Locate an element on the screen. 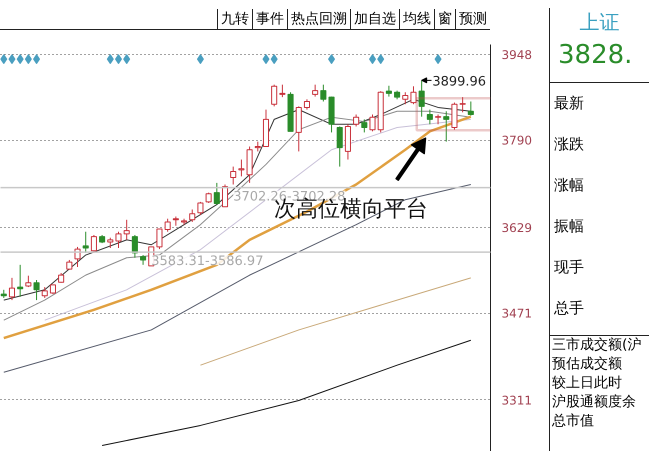  text: 窗 is located at coordinates (444, 18).